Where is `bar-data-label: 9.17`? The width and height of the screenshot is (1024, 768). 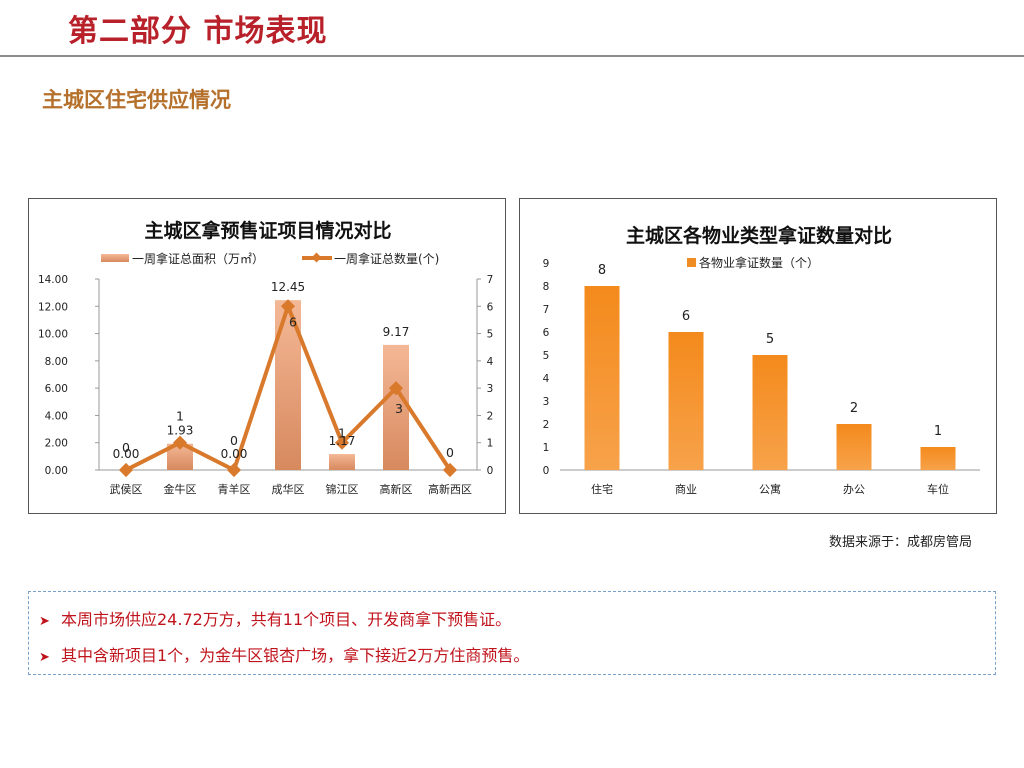 bar-data-label: 9.17 is located at coordinates (396, 332).